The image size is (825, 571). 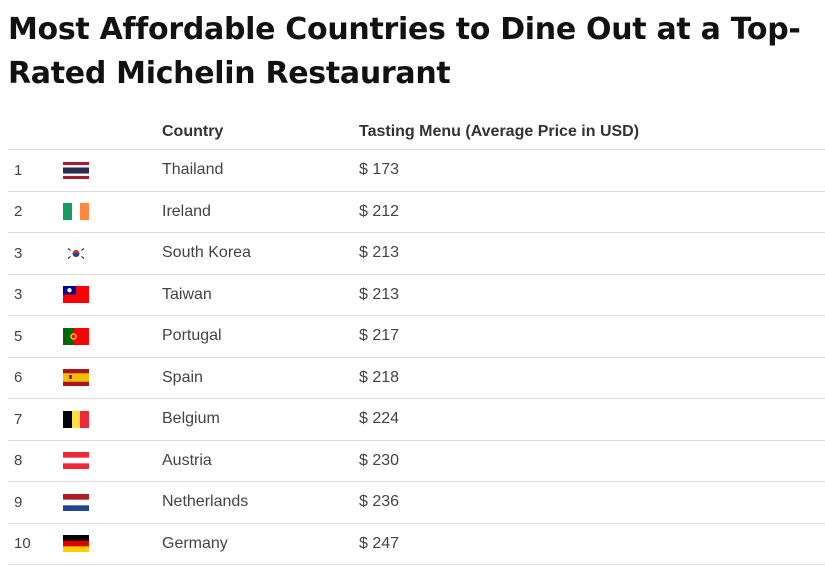 I want to click on rank-cell: 6, so click(x=35, y=378).